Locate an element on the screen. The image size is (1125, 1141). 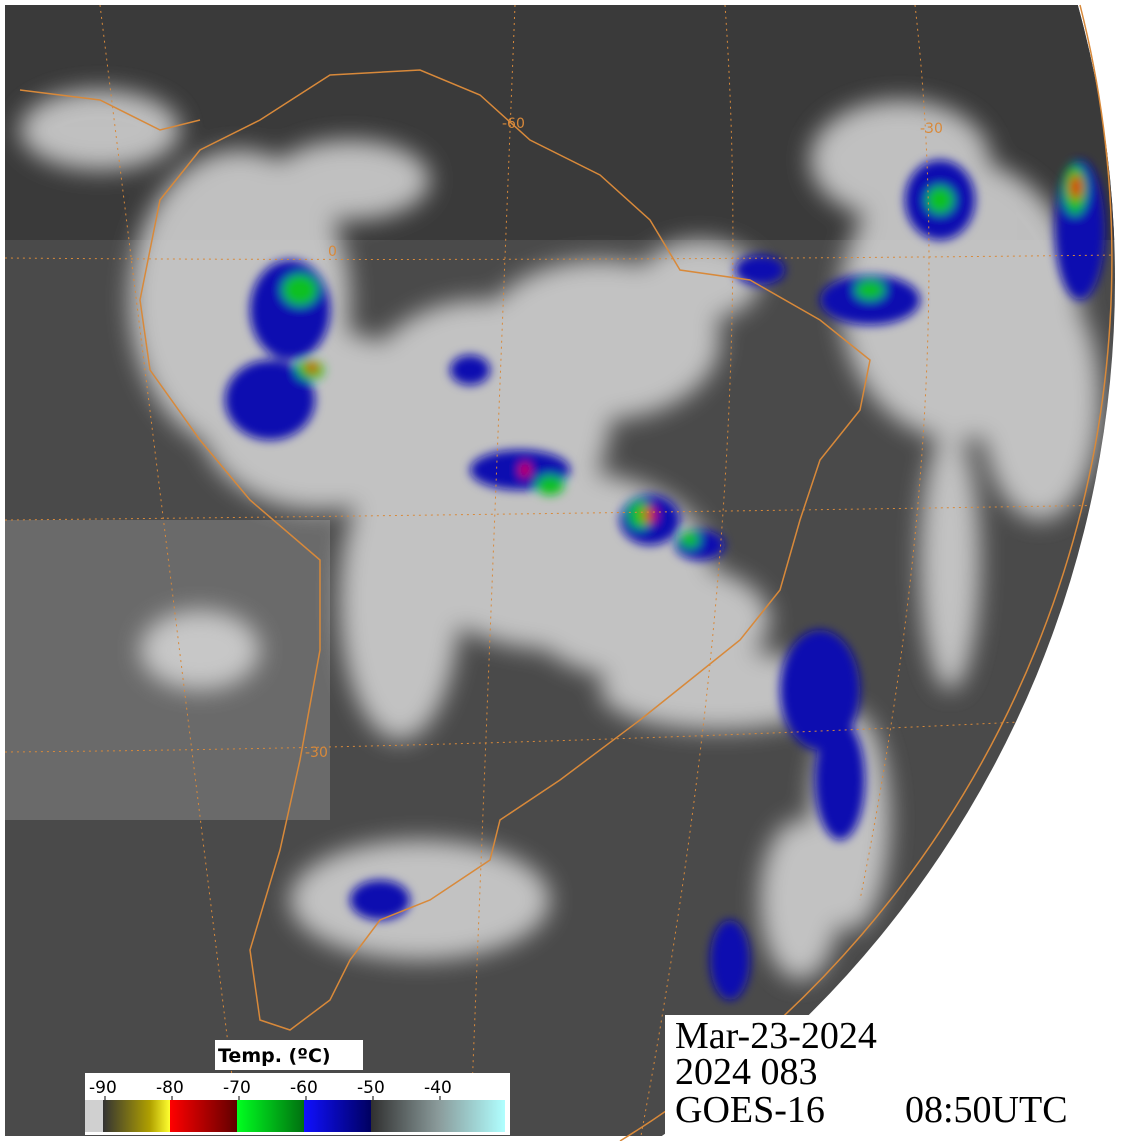
tick-label: -80 is located at coordinates (170, 1088).